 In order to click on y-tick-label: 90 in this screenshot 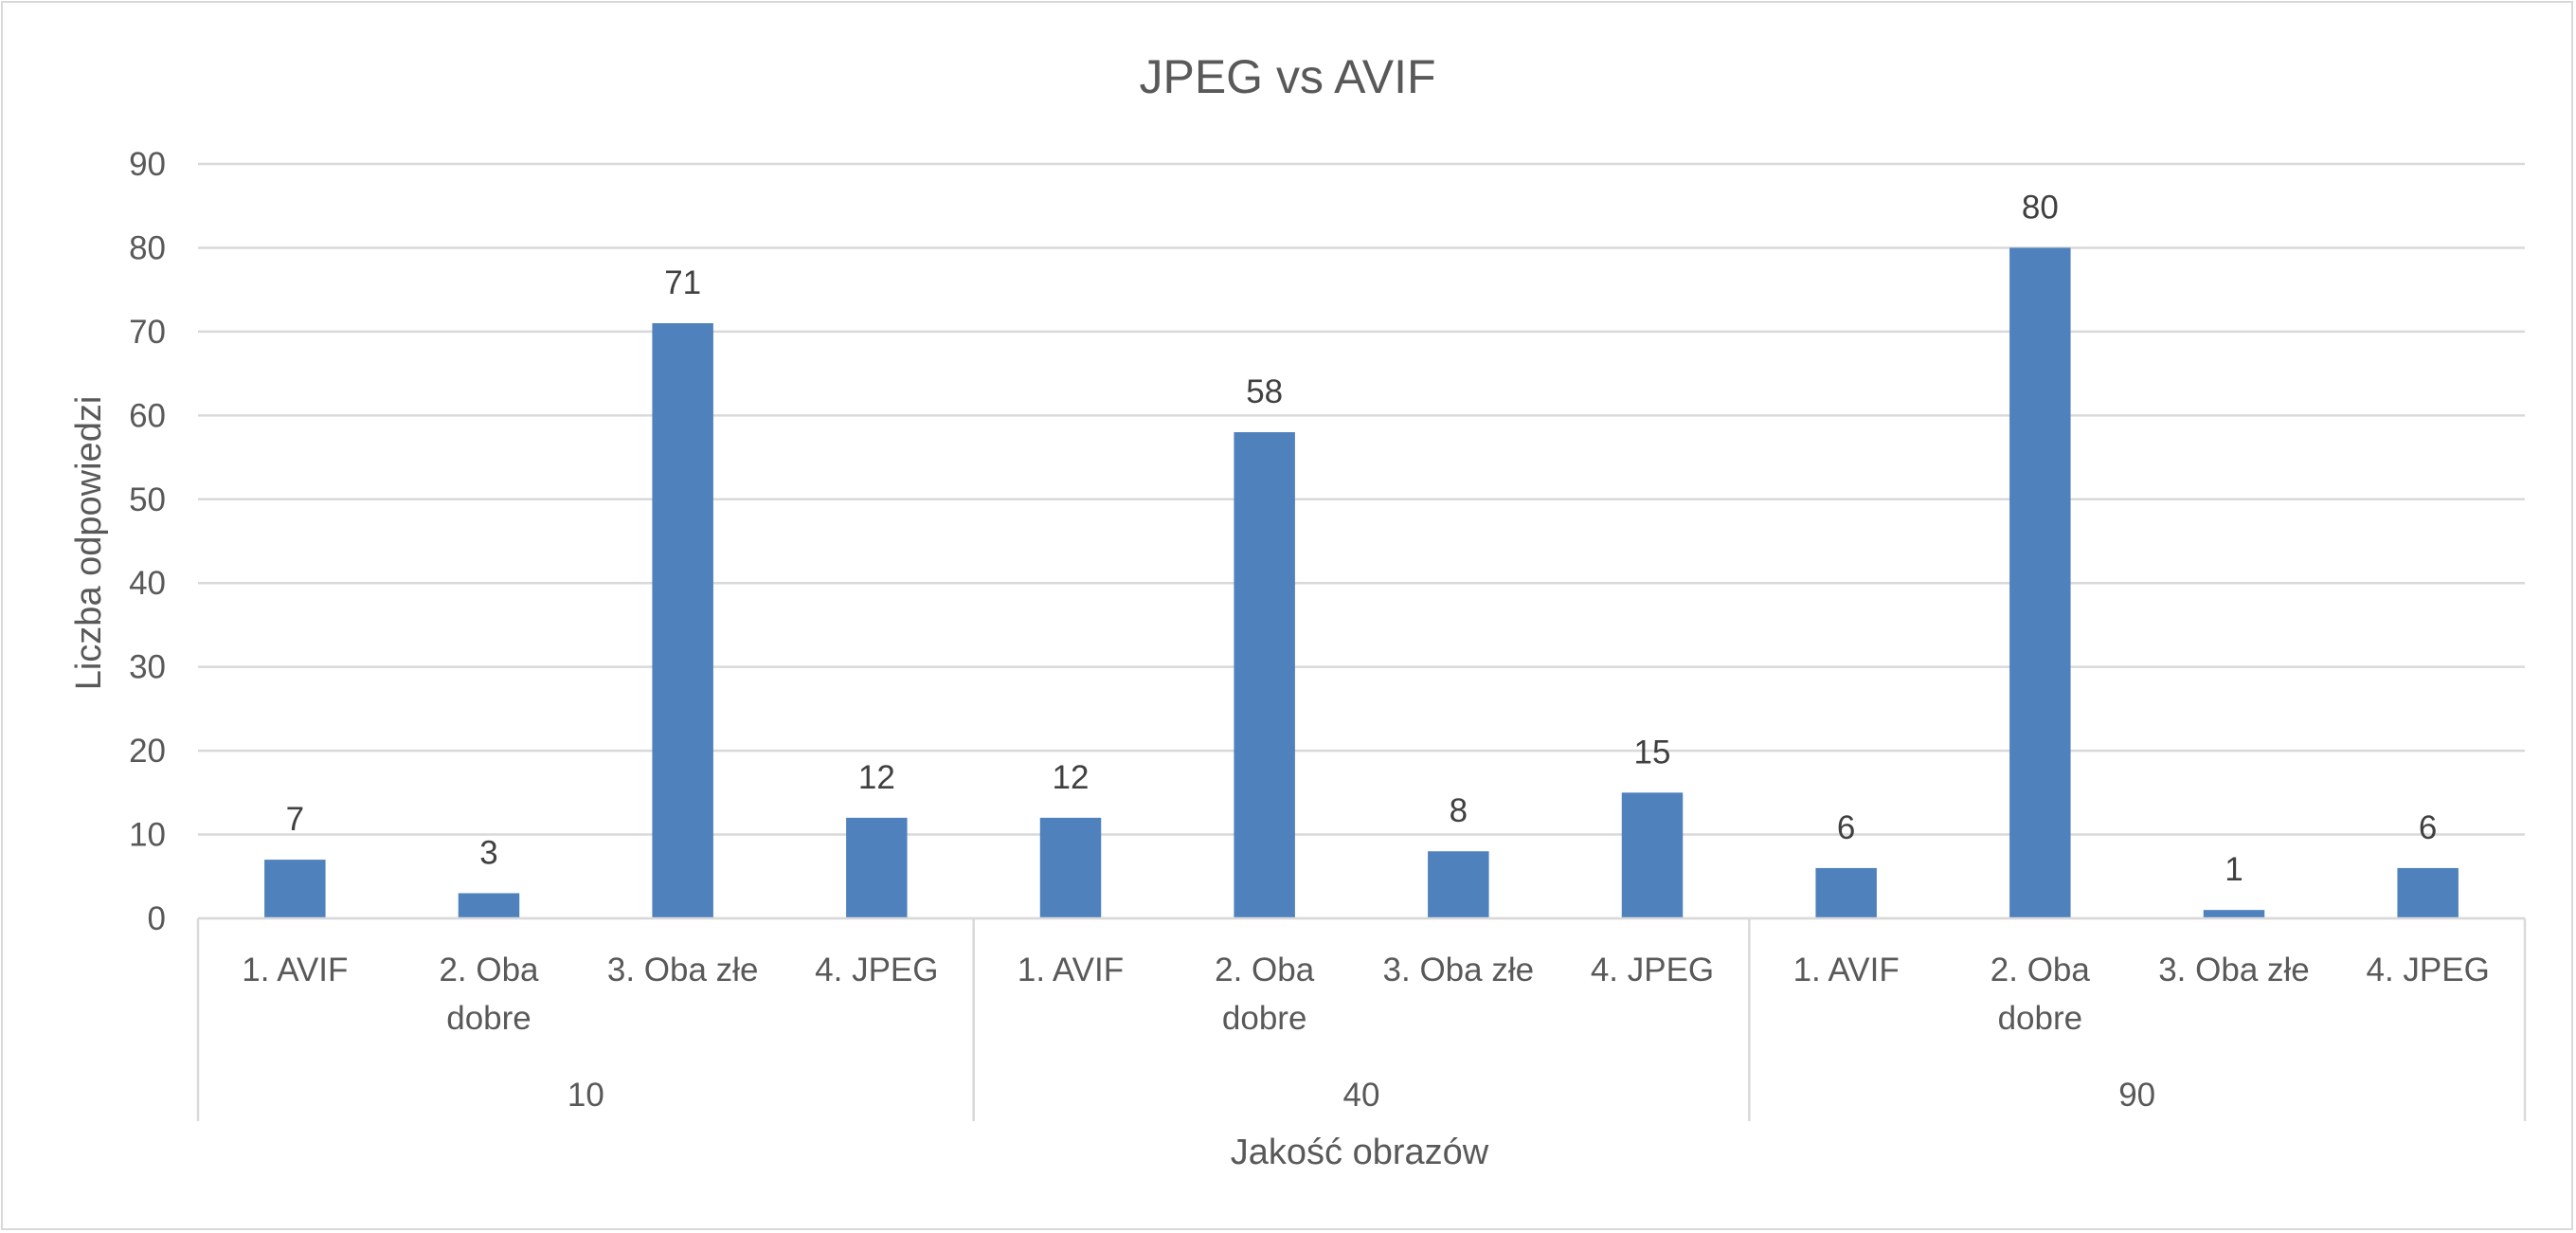, I will do `click(147, 164)`.